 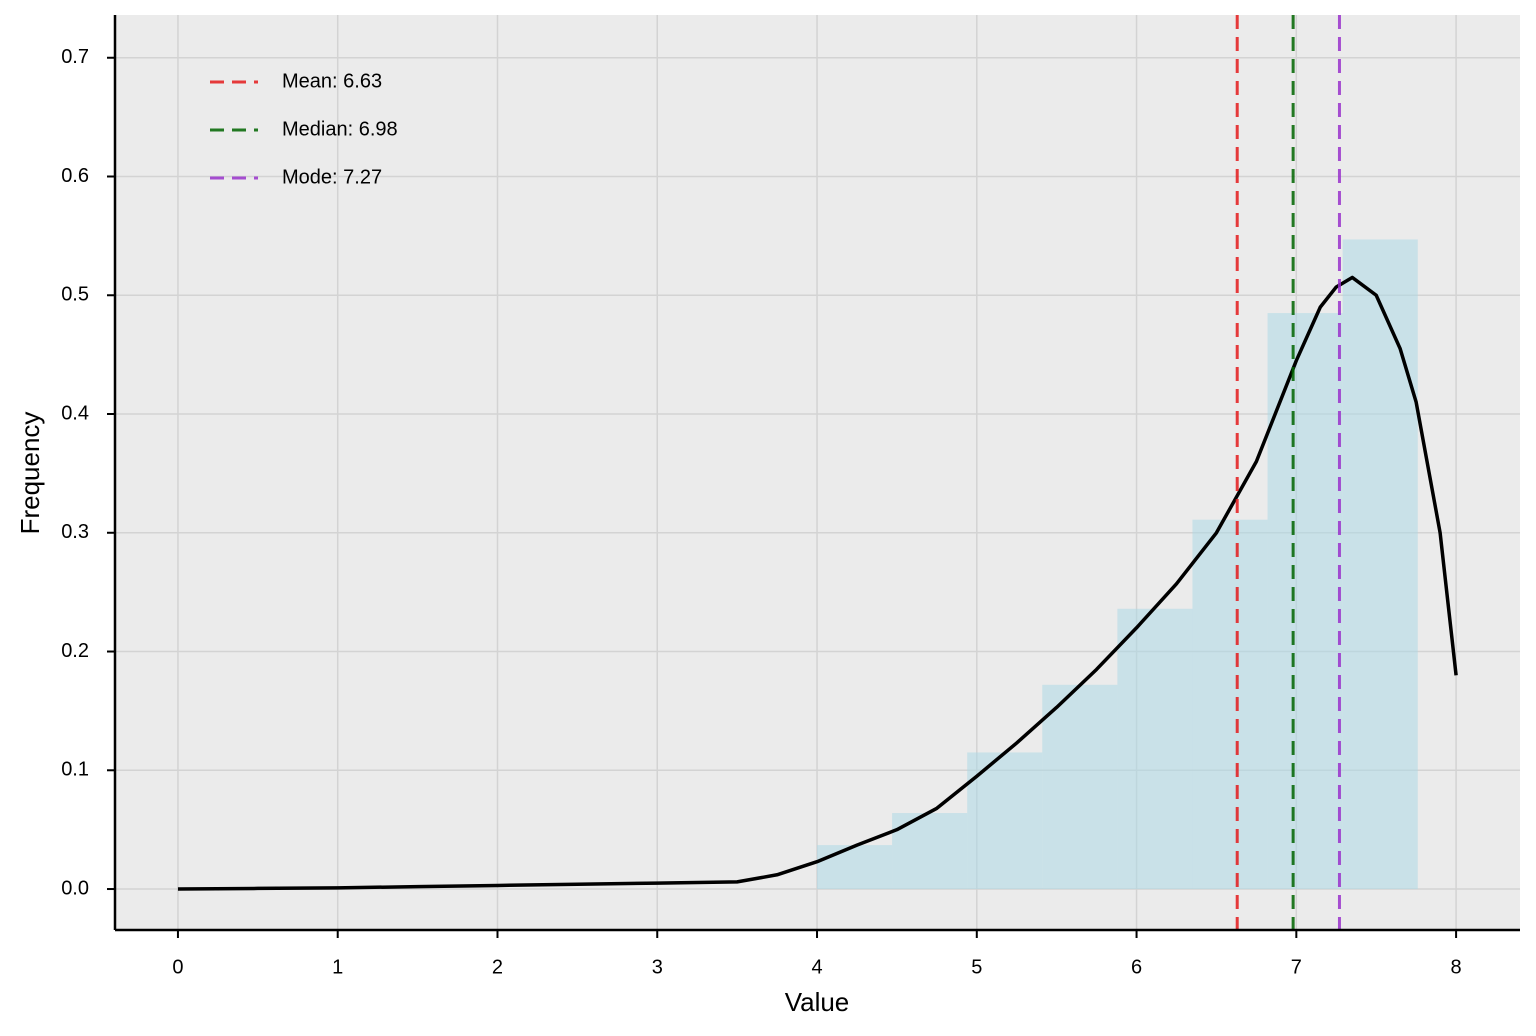 I want to click on y-tick-label: 0.2, so click(x=75, y=651).